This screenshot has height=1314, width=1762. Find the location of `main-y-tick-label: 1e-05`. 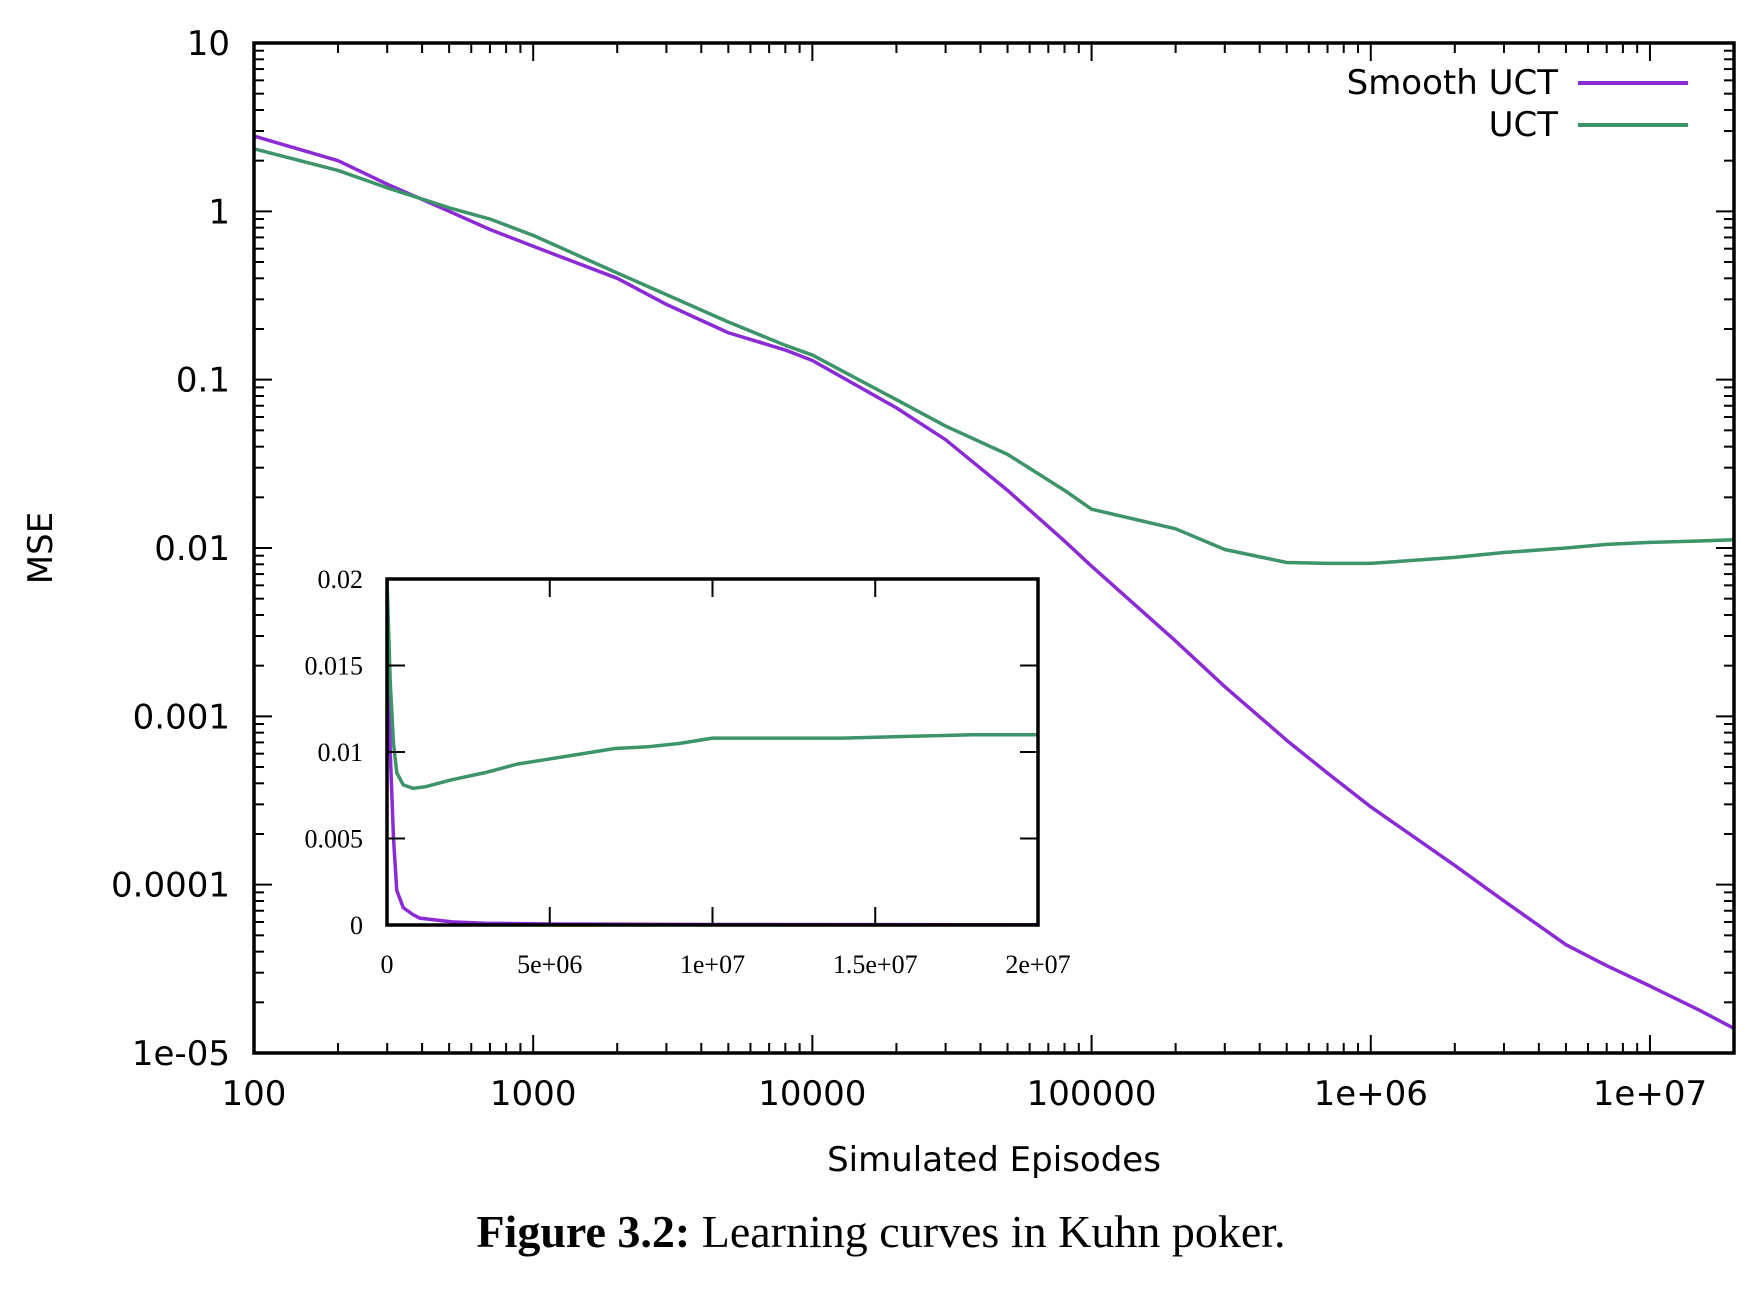

main-y-tick-label: 1e-05 is located at coordinates (181, 1054).